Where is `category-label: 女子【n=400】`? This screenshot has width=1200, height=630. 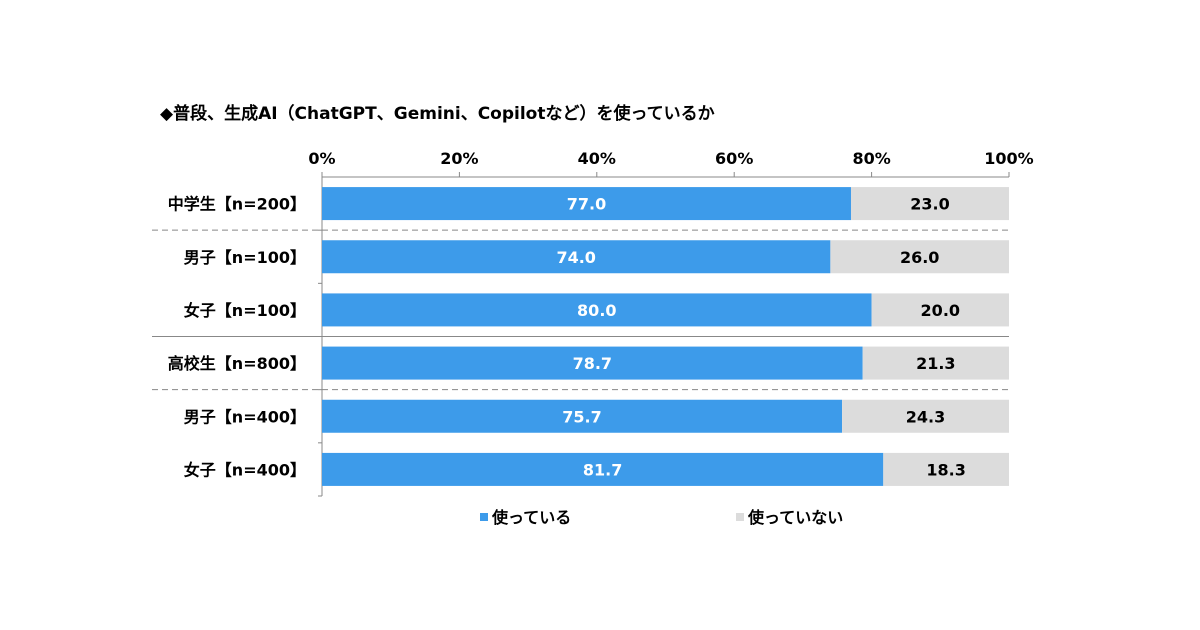 category-label: 女子【n=400】 is located at coordinates (245, 469).